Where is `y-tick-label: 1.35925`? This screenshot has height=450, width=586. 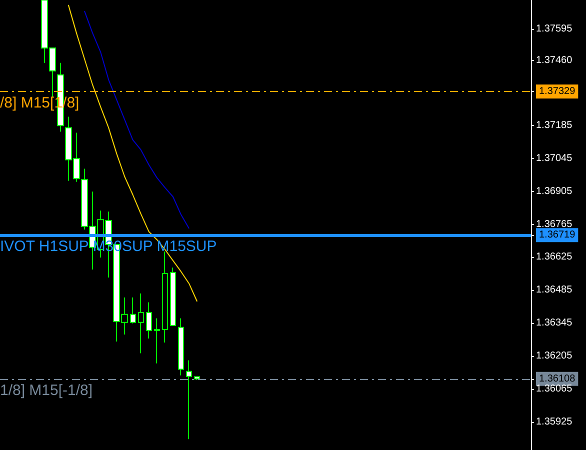
y-tick-label: 1.35925 is located at coordinates (554, 422).